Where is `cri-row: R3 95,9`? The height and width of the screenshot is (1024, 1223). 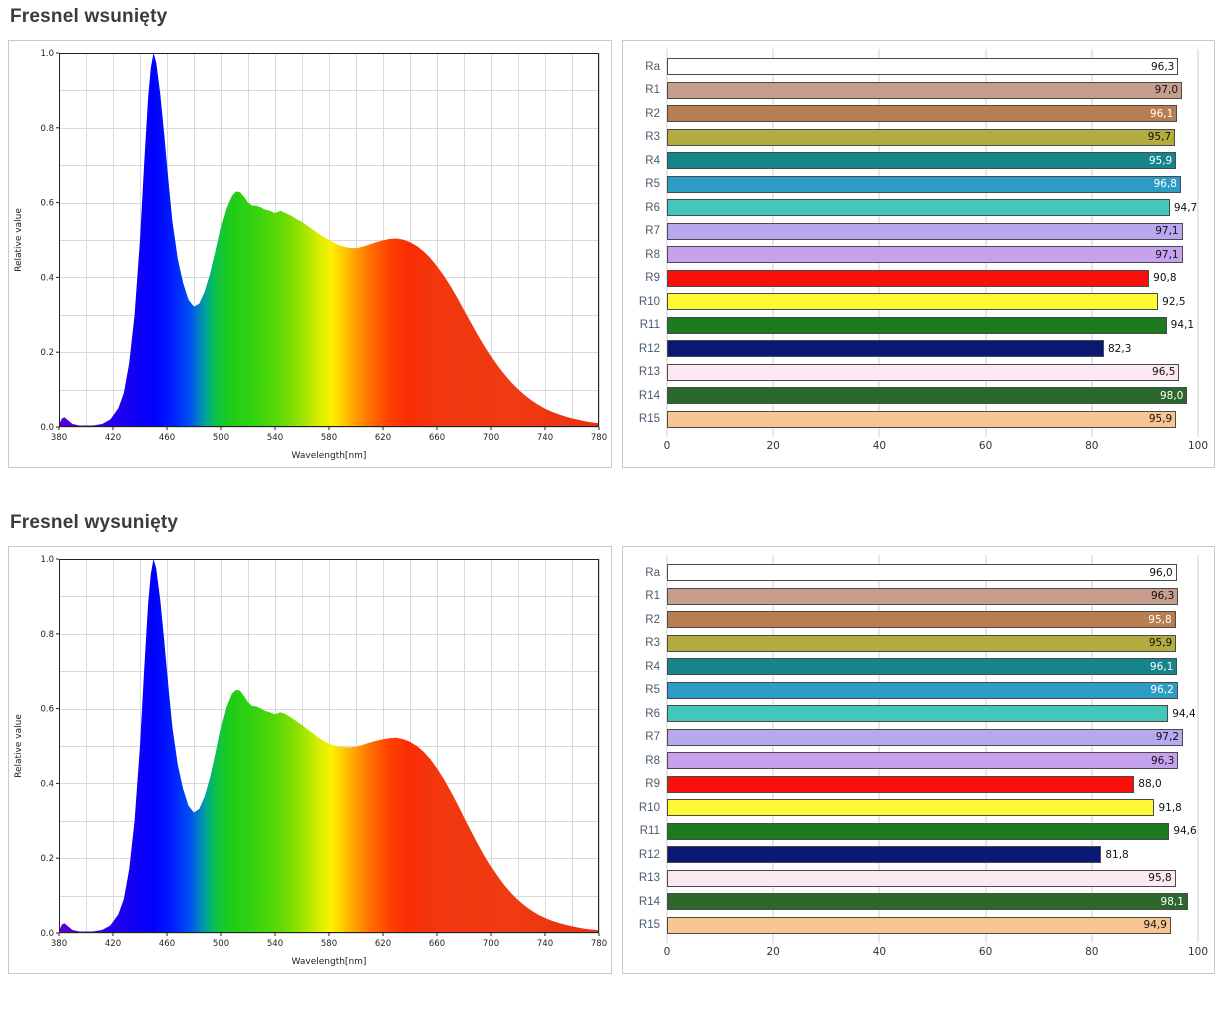 cri-row: R3 95,9 is located at coordinates (918, 644).